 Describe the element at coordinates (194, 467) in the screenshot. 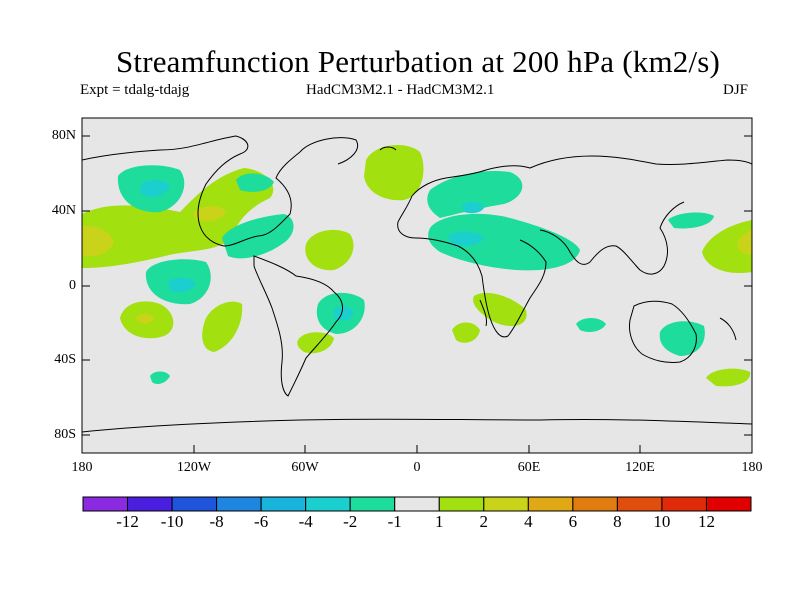

I see `lon-label-120w: 120W` at that location.